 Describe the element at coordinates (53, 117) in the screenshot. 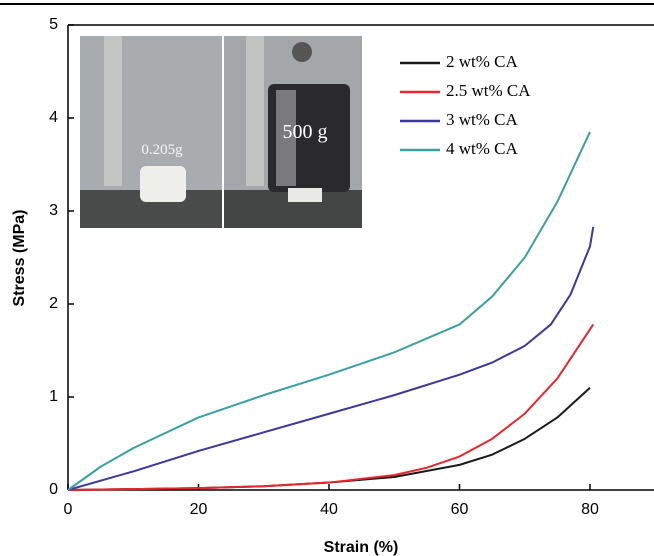

I see `y-tick-label: 4` at that location.